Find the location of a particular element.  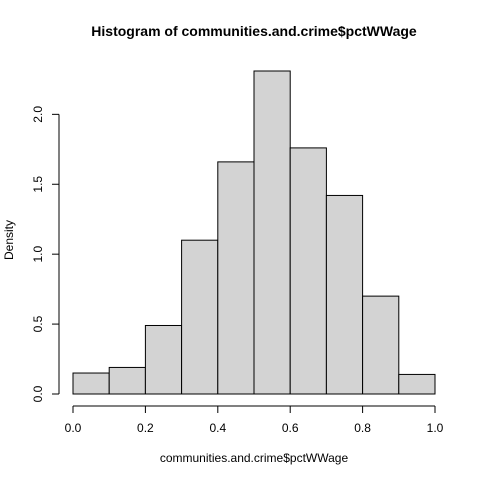

x-tick-label: 0.8 is located at coordinates (362, 428).